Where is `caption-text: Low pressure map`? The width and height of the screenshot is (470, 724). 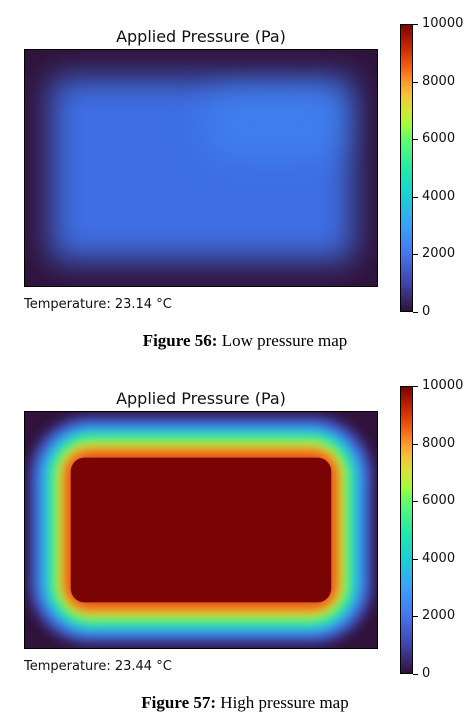
caption-text: Low pressure map is located at coordinates (282, 340).